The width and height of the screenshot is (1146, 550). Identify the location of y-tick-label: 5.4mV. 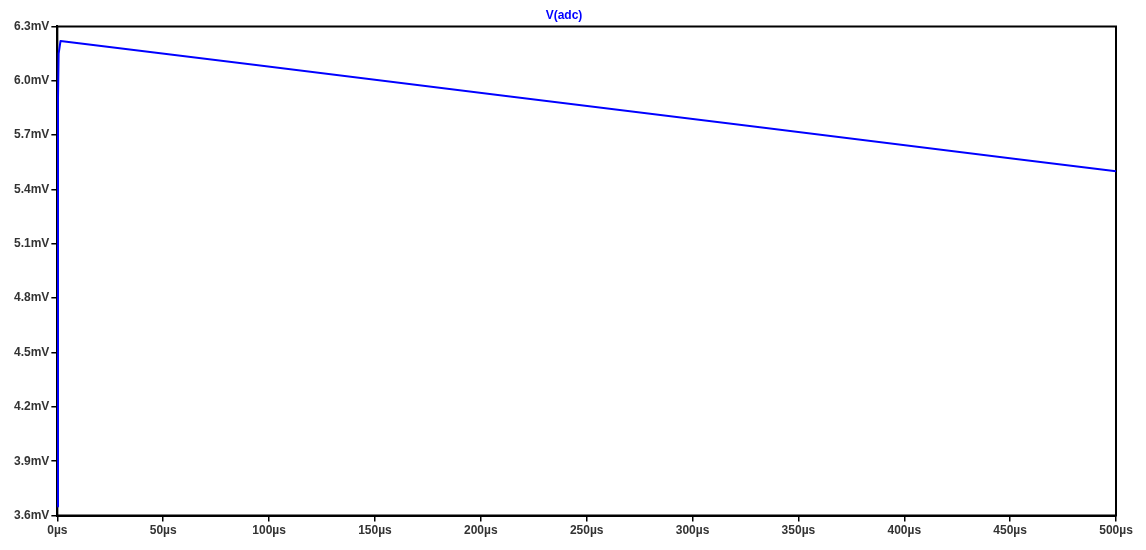
(32, 188).